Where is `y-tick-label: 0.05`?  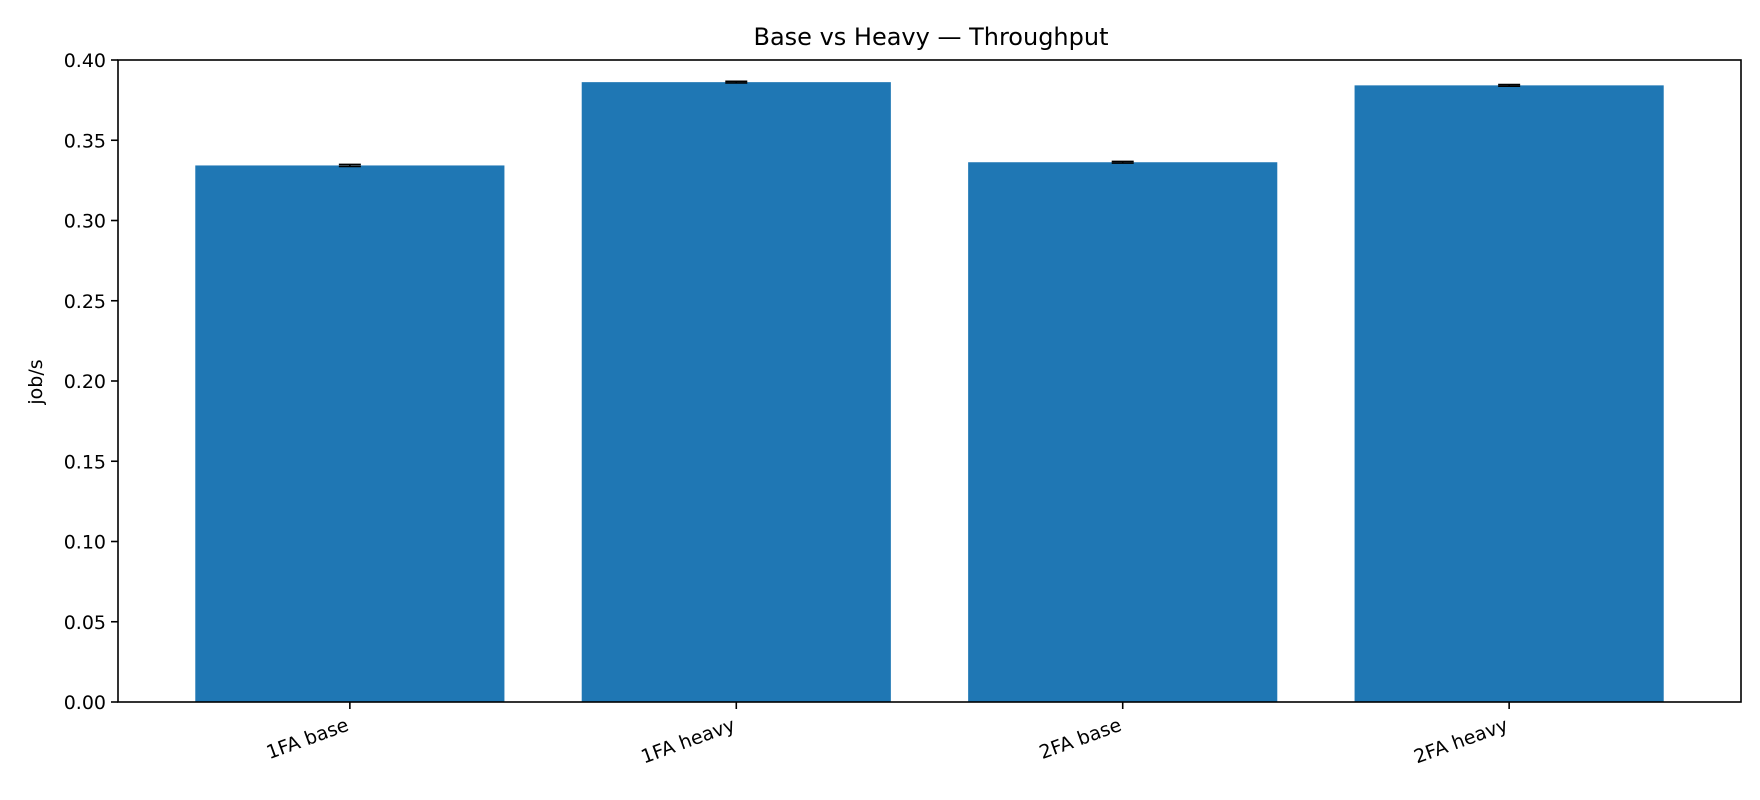 y-tick-label: 0.05 is located at coordinates (85, 623).